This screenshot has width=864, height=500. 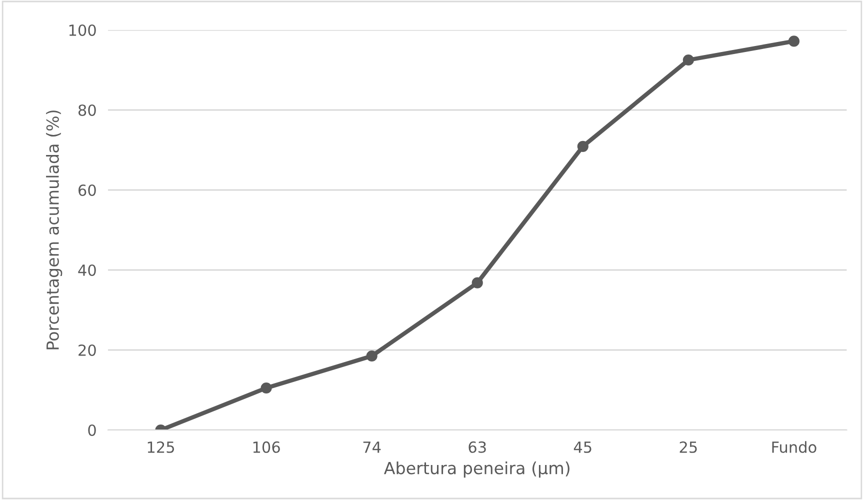 What do you see at coordinates (82, 30) in the screenshot?
I see `y-tick-label: 100` at bounding box center [82, 30].